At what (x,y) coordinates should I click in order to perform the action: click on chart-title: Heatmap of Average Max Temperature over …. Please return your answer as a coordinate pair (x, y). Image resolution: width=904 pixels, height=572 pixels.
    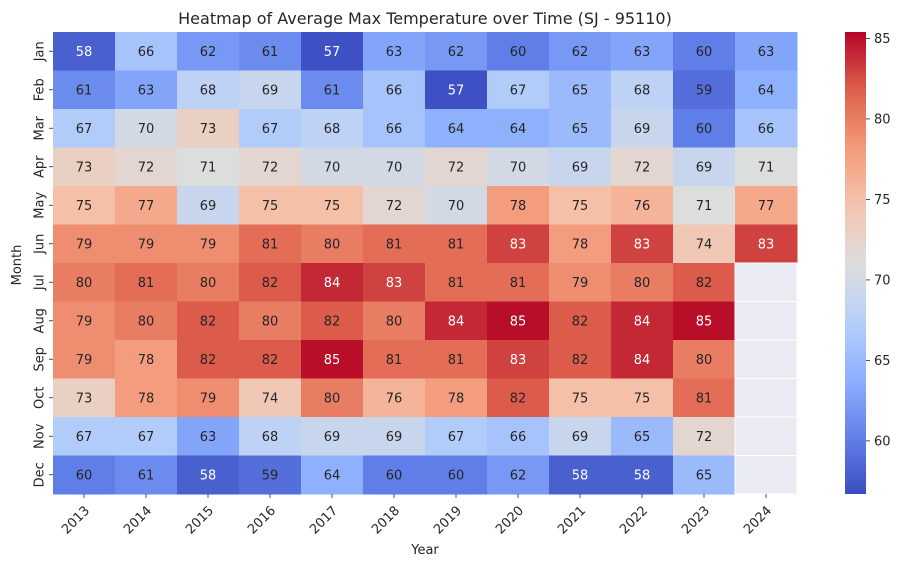
    Looking at the image, I should click on (425, 18).